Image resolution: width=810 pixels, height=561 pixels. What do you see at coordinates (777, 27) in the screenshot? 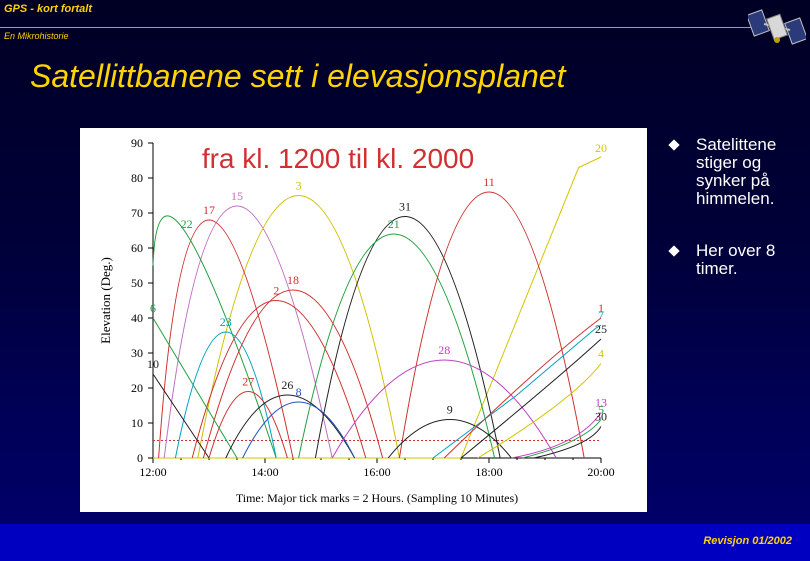
I see `satellite-icon` at bounding box center [777, 27].